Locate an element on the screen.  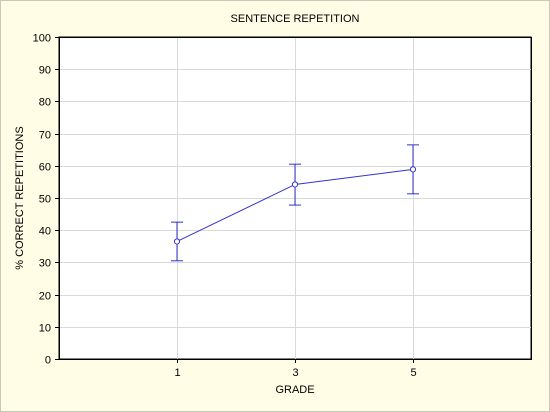
y-axis-ticks: 0 10 20 30 40 50 60 70 80 90 100 is located at coordinates (46, 200).